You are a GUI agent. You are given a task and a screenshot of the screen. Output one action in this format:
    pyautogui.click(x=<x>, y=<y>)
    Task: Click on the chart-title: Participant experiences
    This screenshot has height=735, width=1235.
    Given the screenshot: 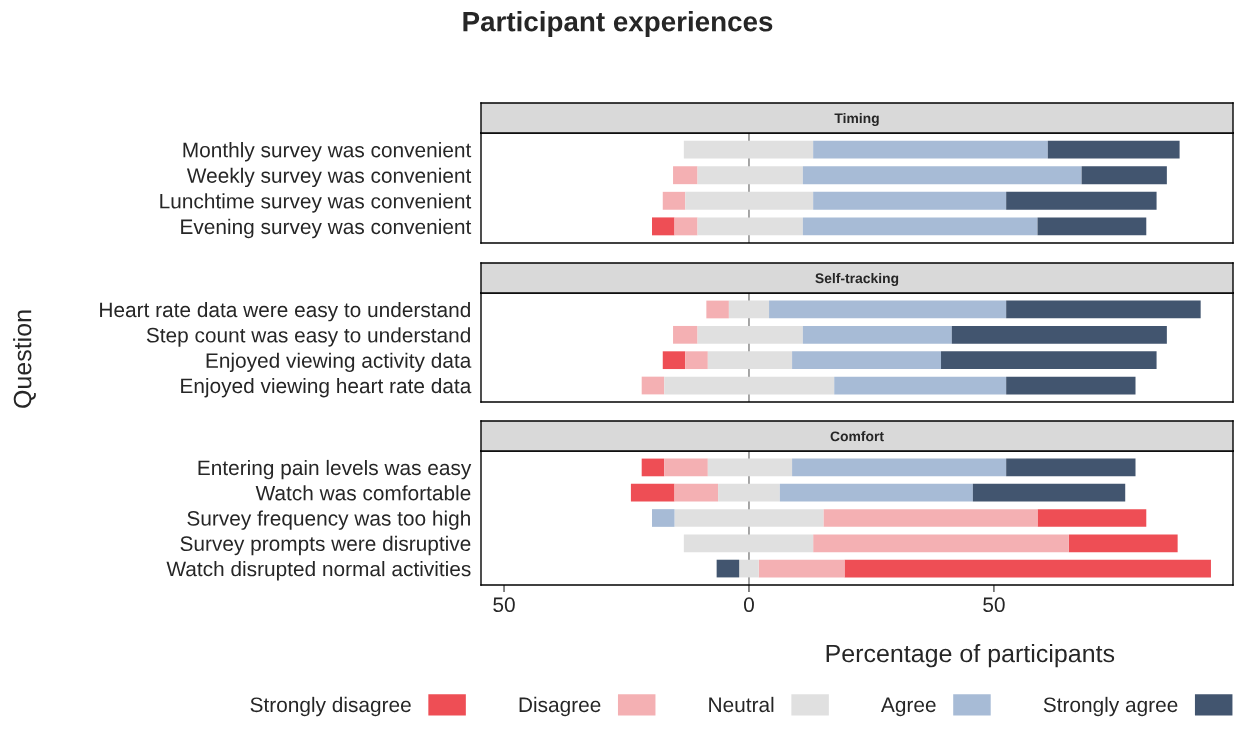 What is the action you would take?
    pyautogui.click(x=618, y=24)
    